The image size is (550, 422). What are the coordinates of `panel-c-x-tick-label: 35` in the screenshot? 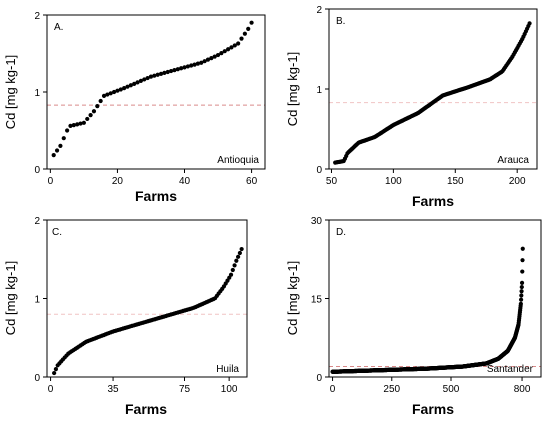 It's located at (114, 389).